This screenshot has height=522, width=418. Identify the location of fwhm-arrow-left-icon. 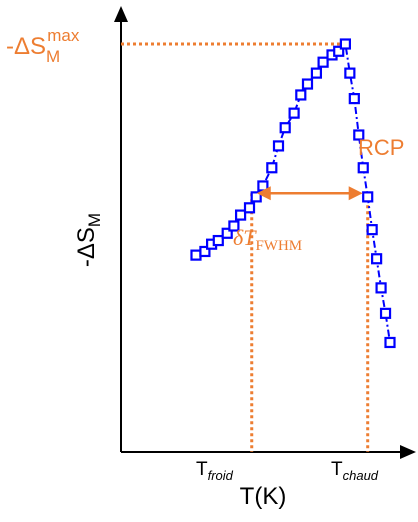
(263, 193).